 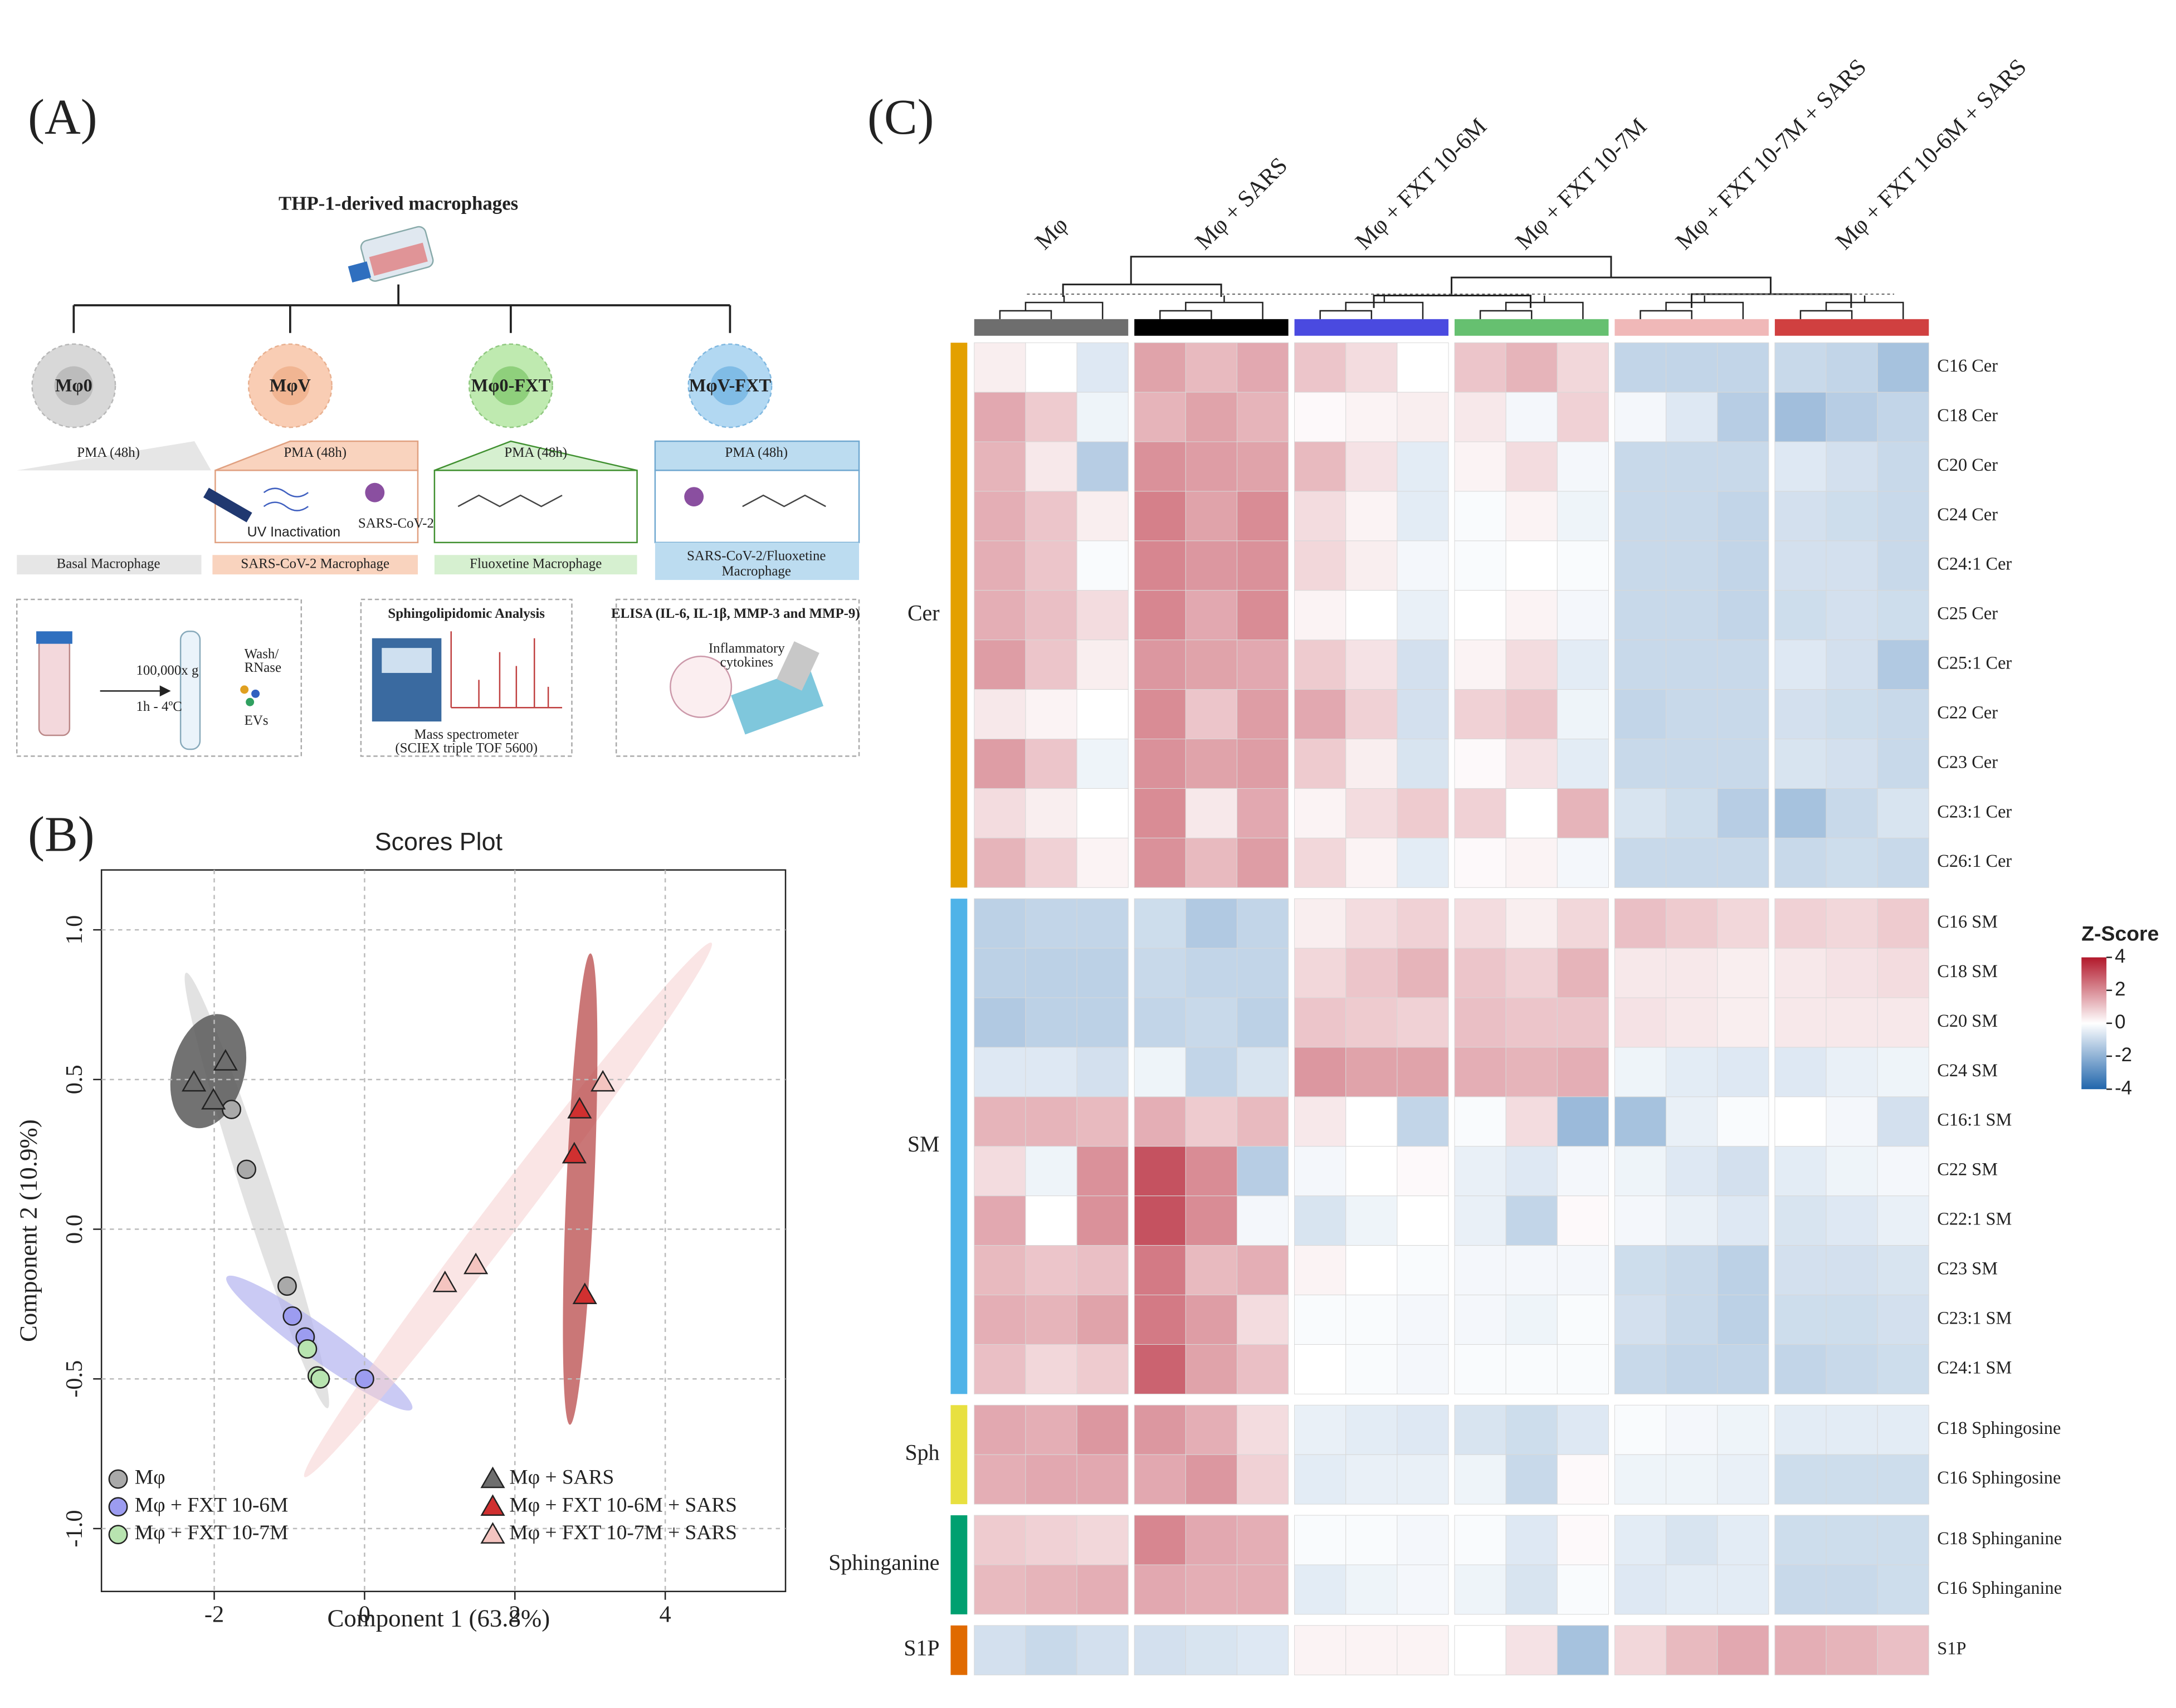 I want to click on row-label: C22 Cer, so click(x=1968, y=712).